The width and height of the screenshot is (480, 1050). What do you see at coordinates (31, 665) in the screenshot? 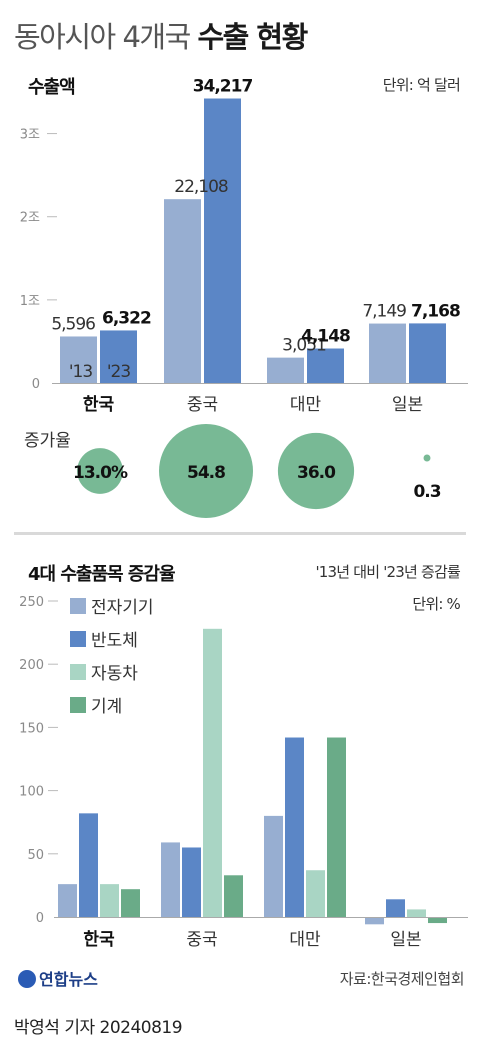
I see `y-tick-label: 200` at bounding box center [31, 665].